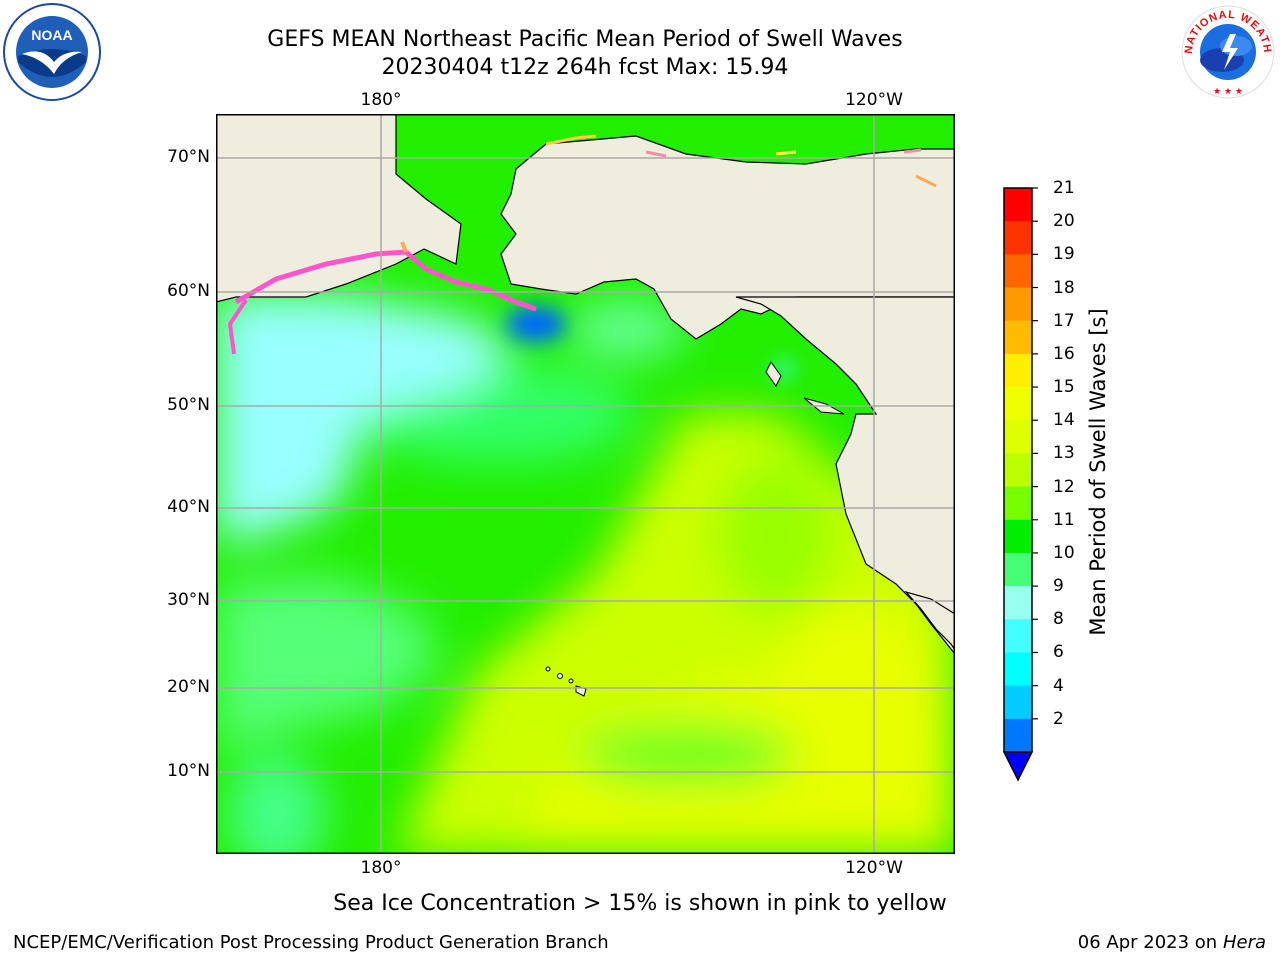 This screenshot has height=960, width=1280. I want to click on colorbar-frame, so click(1018, 470).